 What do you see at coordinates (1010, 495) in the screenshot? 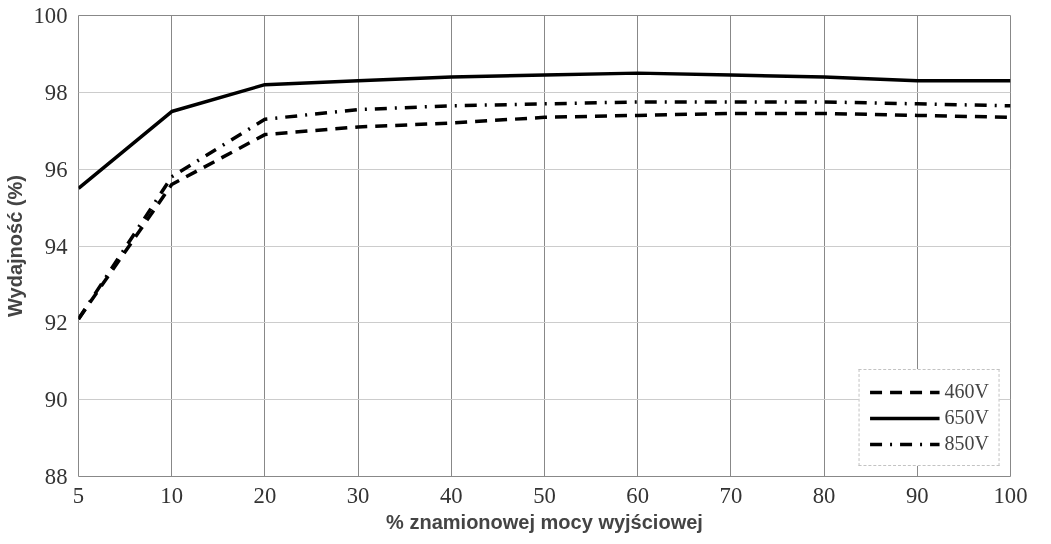
I see `x-tick-label: 100` at bounding box center [1010, 495].